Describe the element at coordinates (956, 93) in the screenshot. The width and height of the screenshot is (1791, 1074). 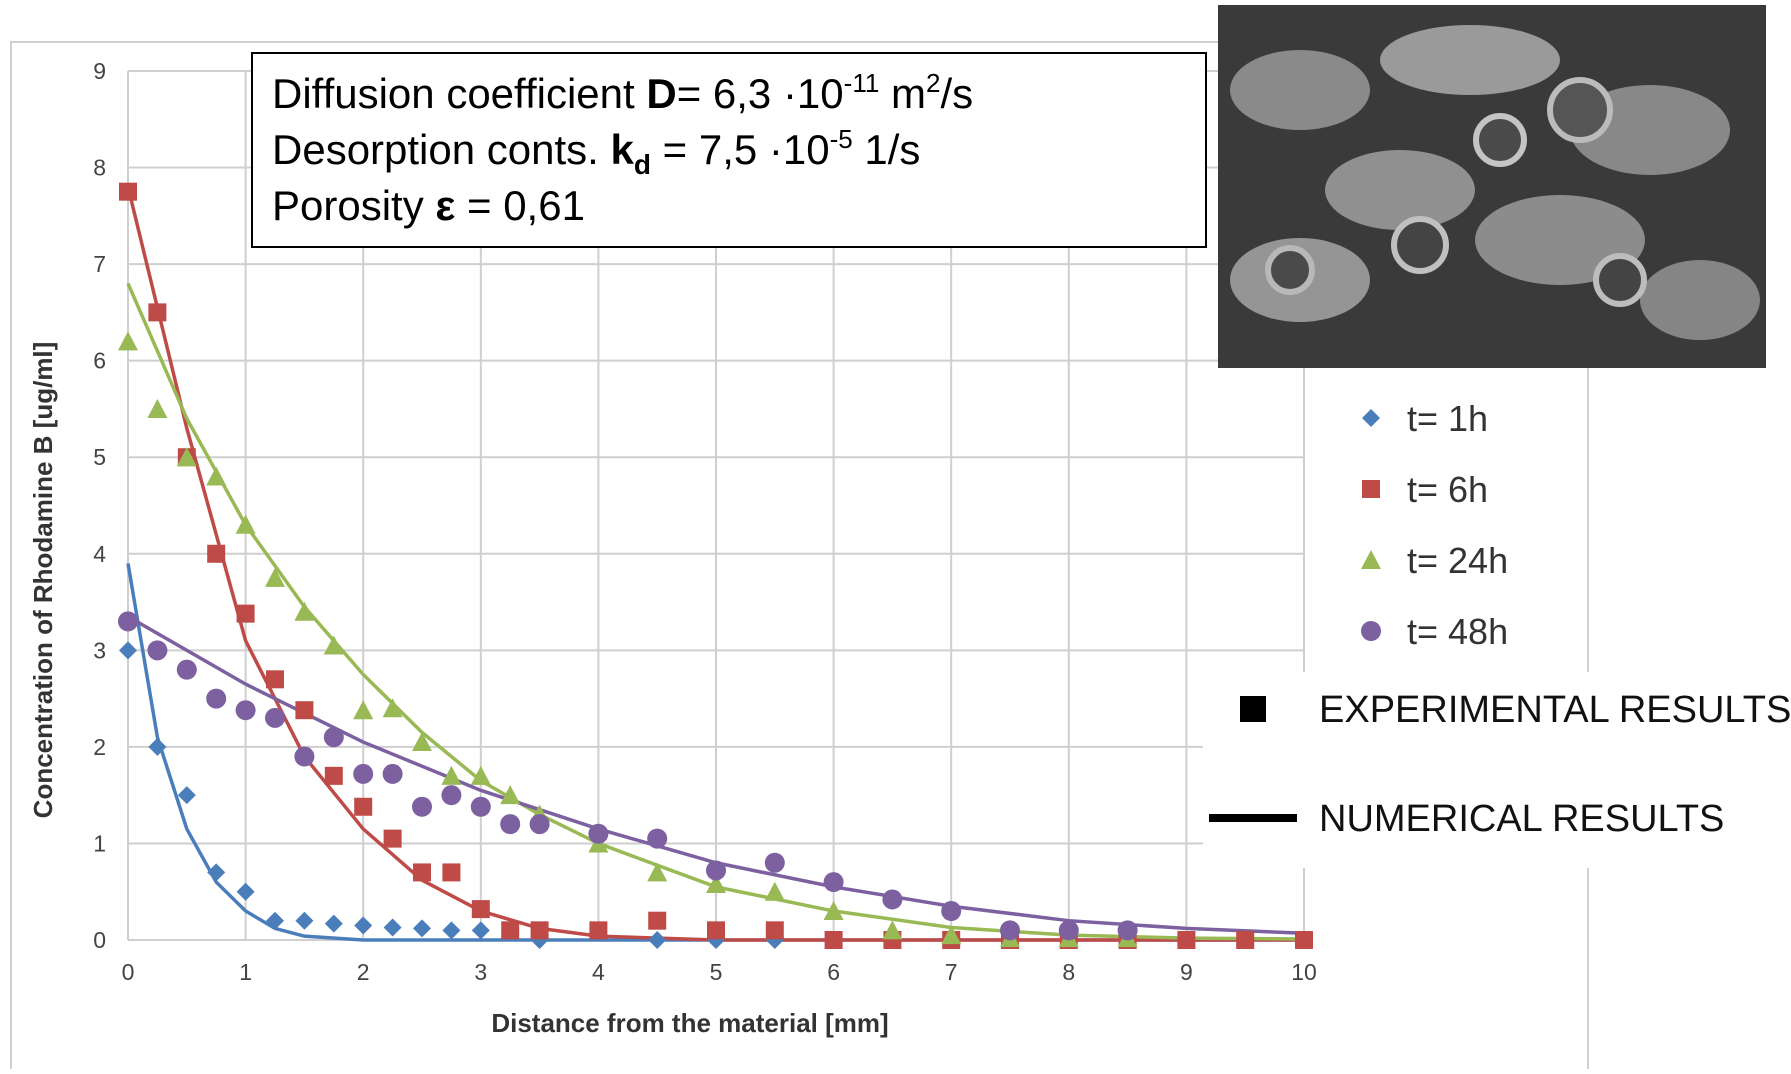
I see `annotation-part: /s` at that location.